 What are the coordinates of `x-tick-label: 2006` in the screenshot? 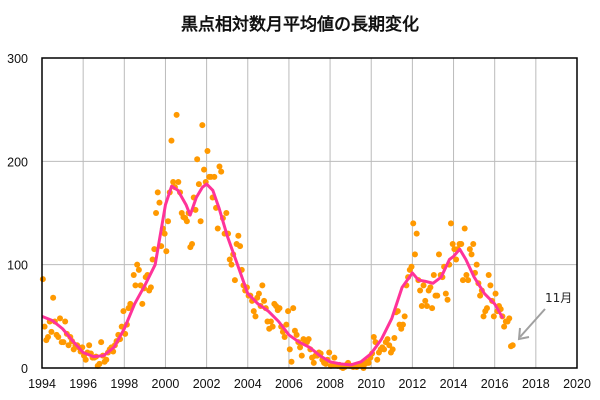 It's located at (289, 384).